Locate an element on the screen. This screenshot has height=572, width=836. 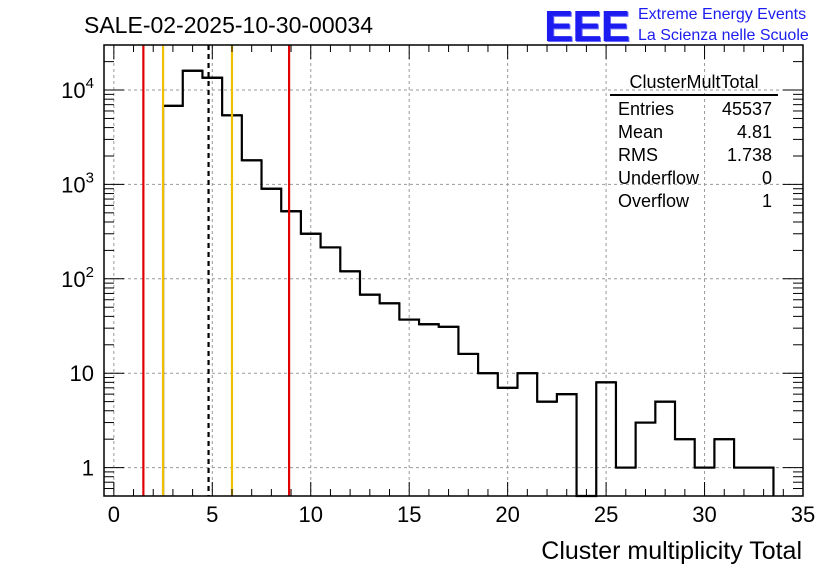
stats-label: Entries is located at coordinates (646, 109).